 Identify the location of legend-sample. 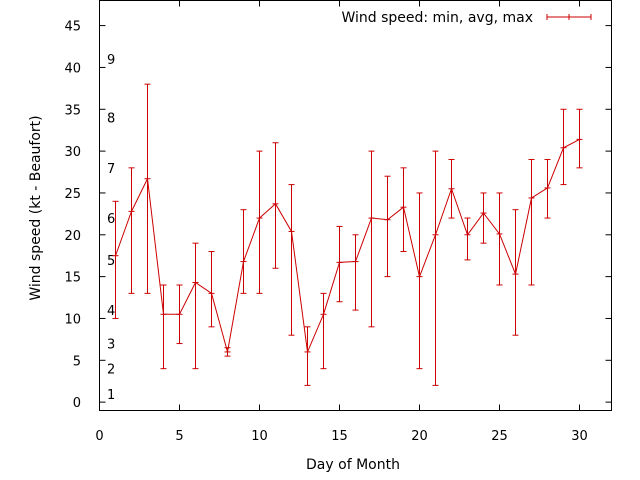
(569, 17).